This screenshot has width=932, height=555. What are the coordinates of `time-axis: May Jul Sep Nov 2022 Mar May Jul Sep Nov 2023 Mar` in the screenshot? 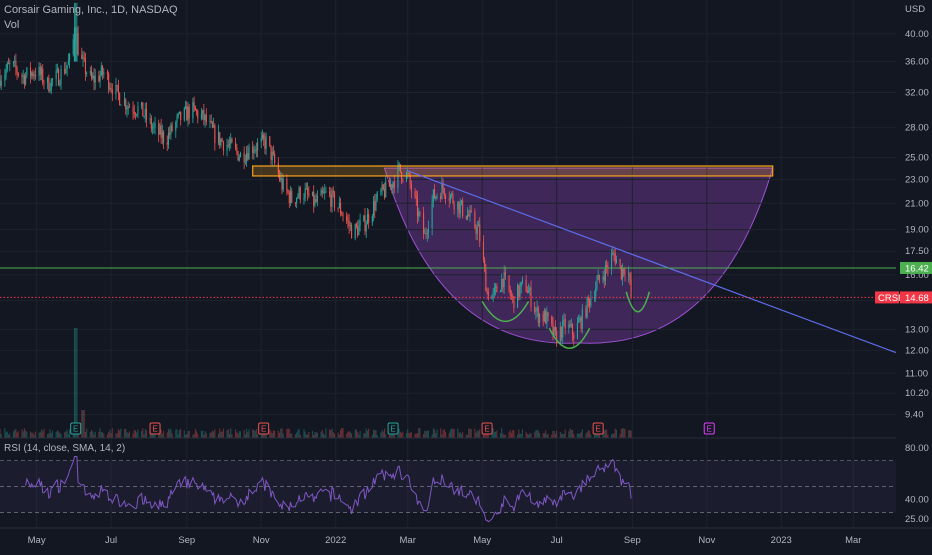 It's located at (466, 538).